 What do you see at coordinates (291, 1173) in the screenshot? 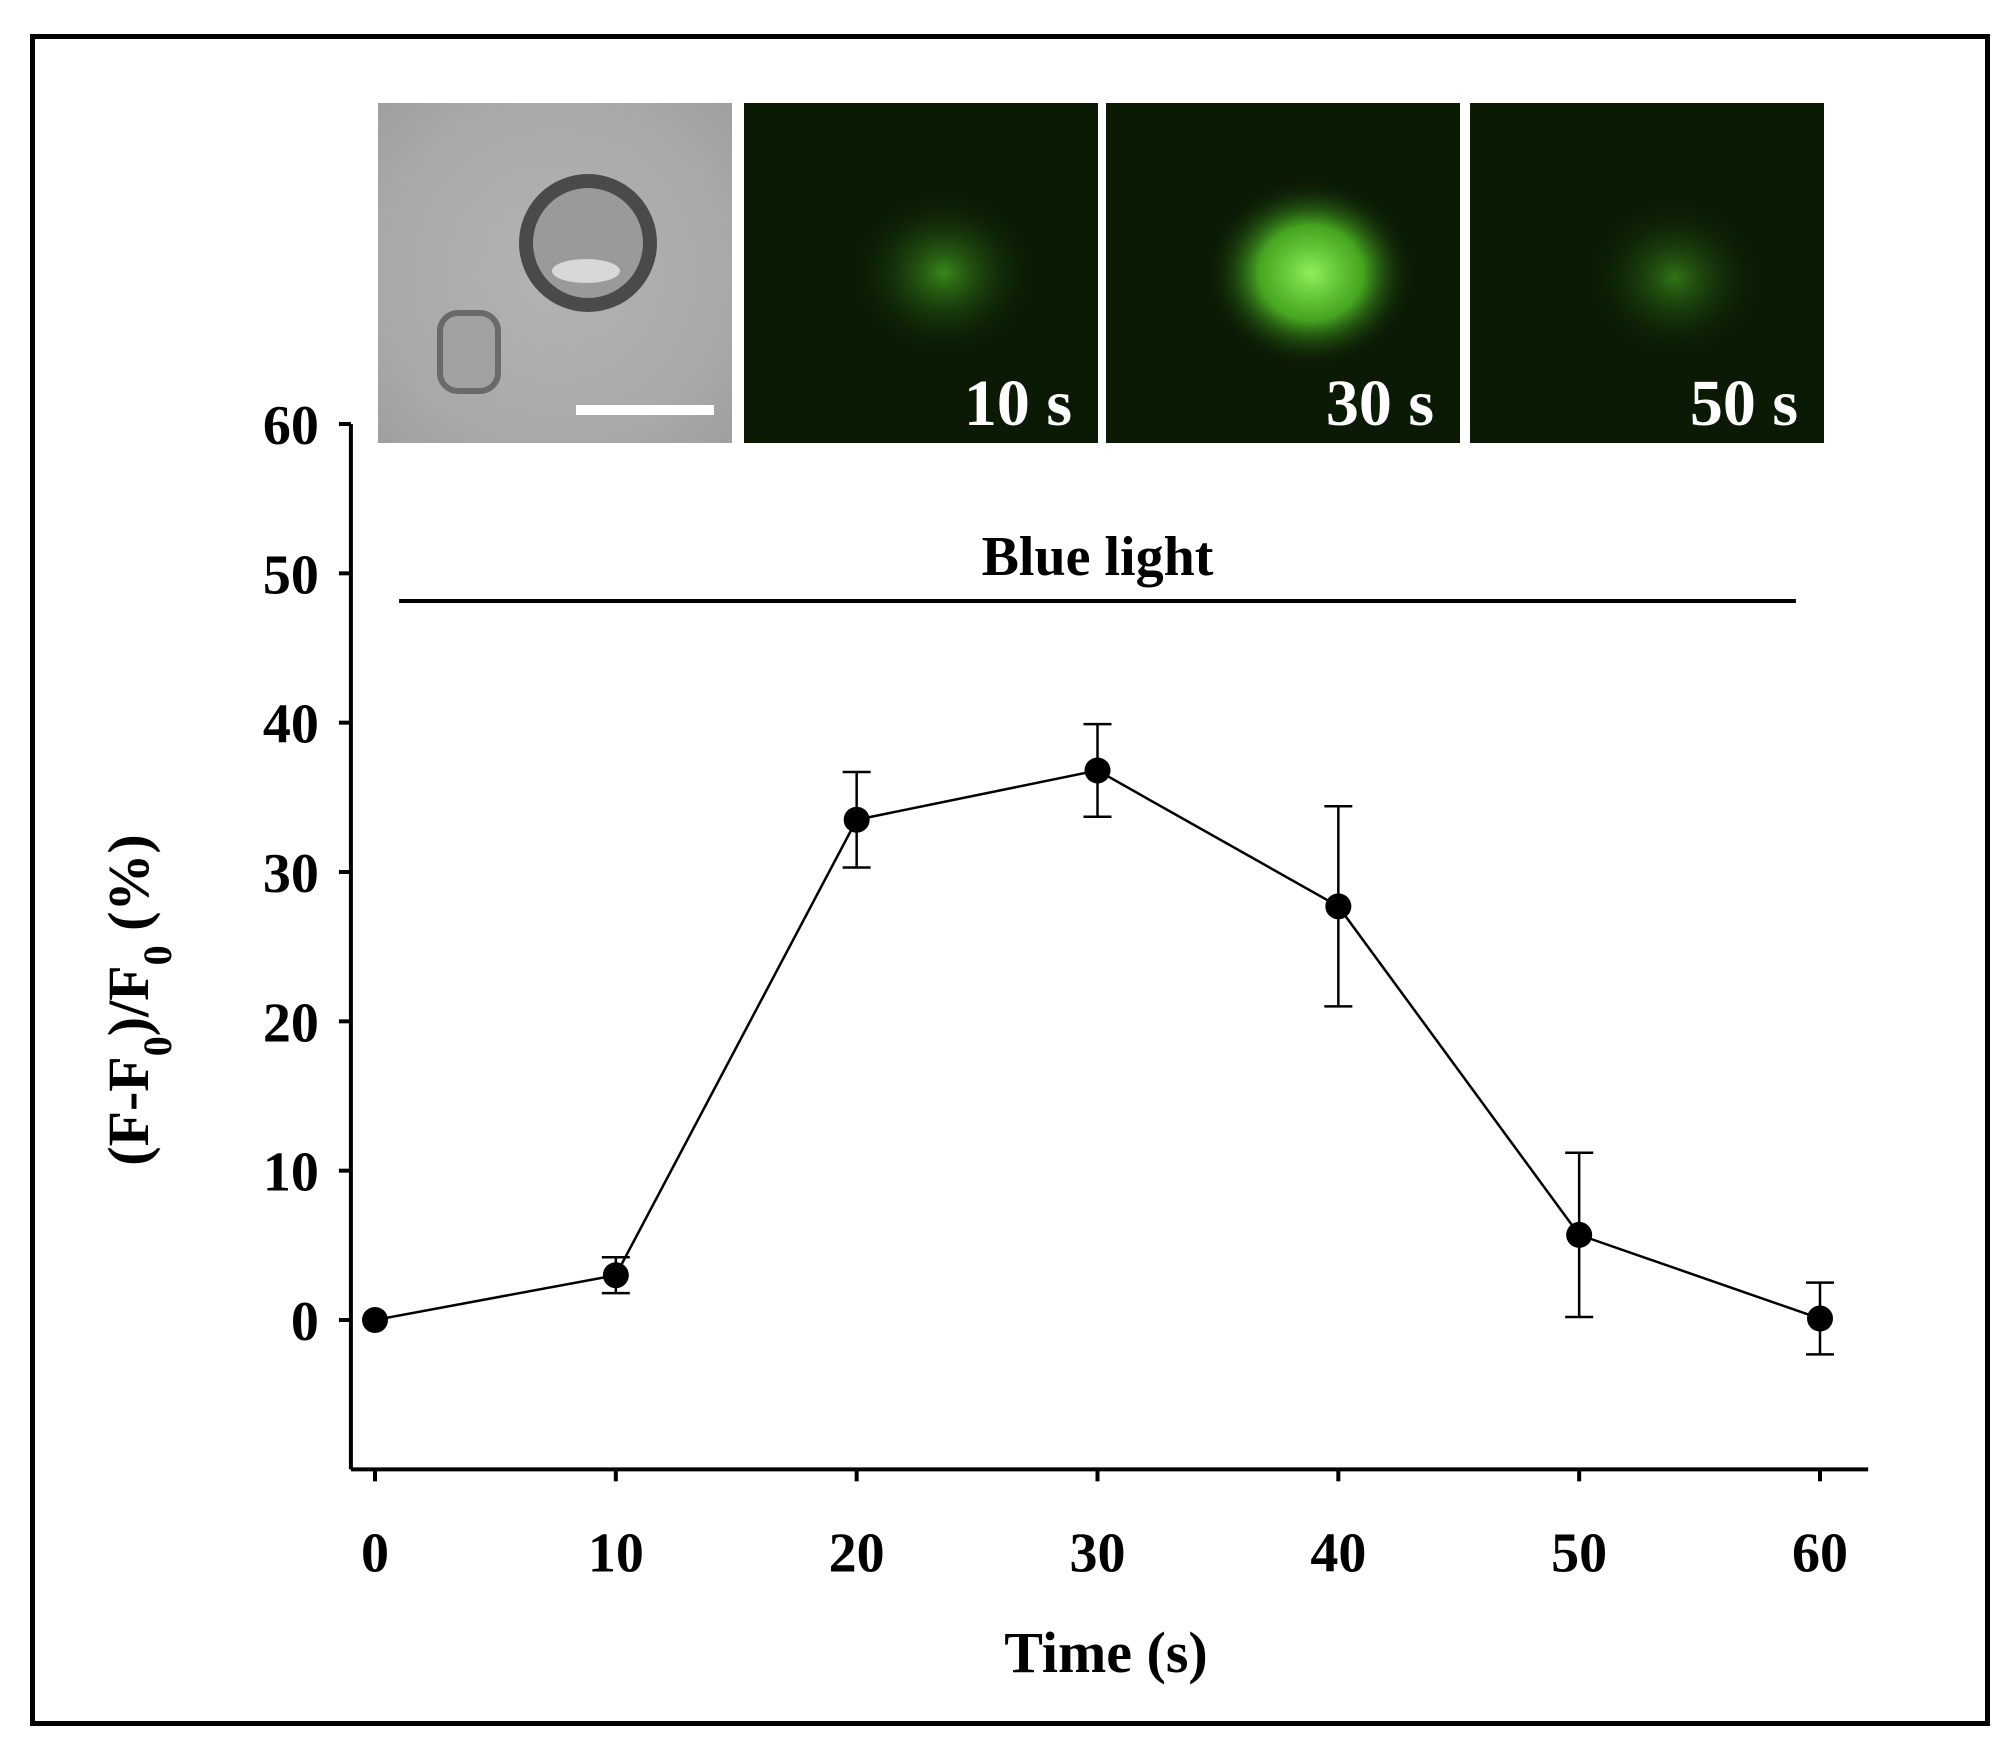
I see `y-tick-label: 10` at bounding box center [291, 1173].